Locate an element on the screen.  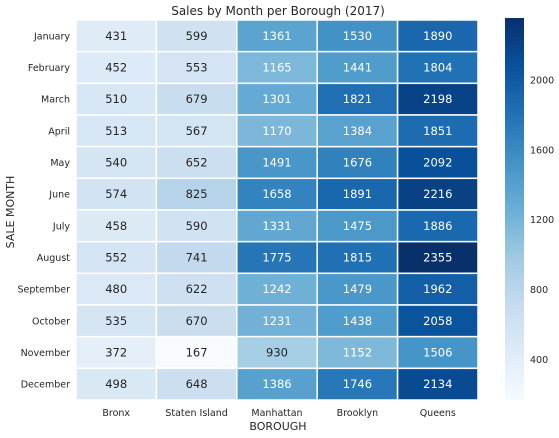
x-tick-label: Brooklyn is located at coordinates (358, 413).